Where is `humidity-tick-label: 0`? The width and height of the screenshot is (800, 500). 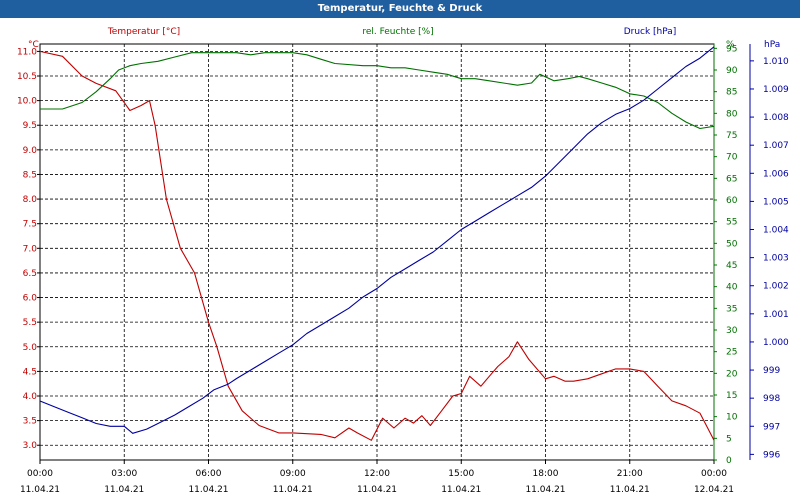 humidity-tick-label: 0 is located at coordinates (729, 461).